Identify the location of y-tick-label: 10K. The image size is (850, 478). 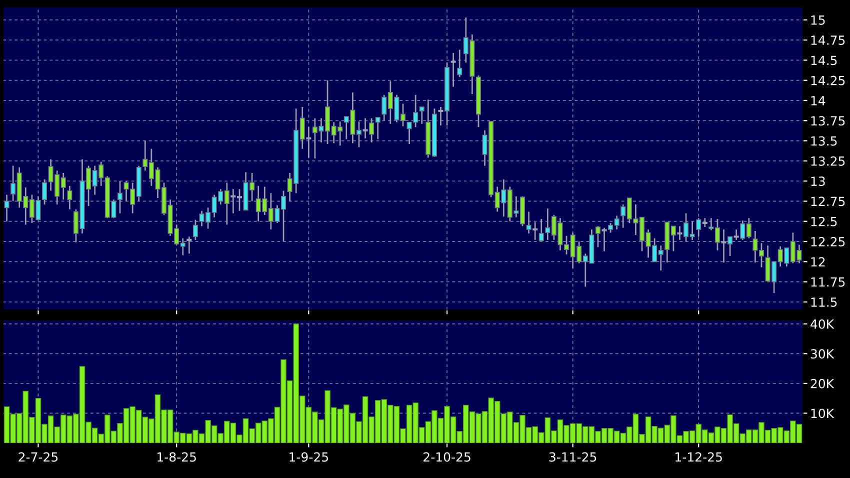
(822, 413).